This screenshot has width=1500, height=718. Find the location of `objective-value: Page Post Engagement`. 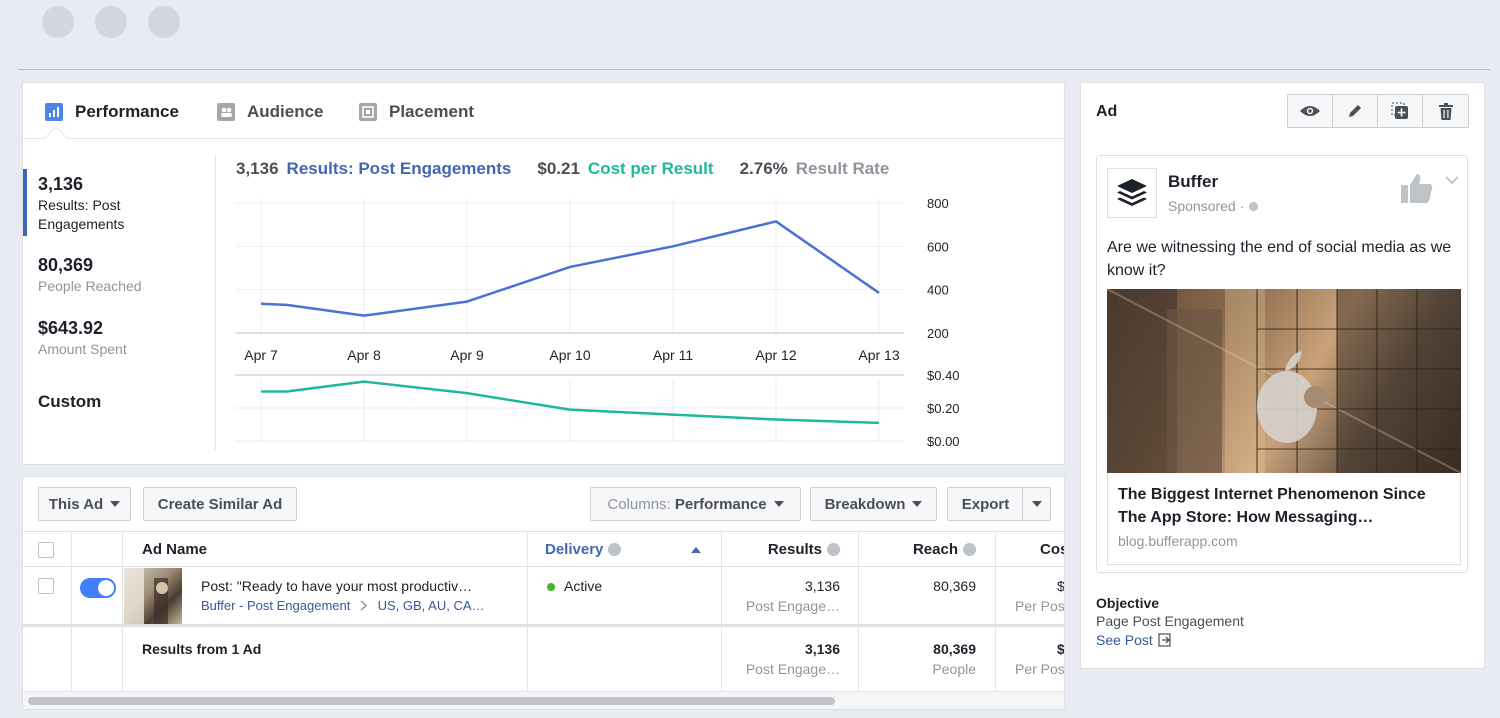

objective-value: Page Post Engagement is located at coordinates (1170, 621).